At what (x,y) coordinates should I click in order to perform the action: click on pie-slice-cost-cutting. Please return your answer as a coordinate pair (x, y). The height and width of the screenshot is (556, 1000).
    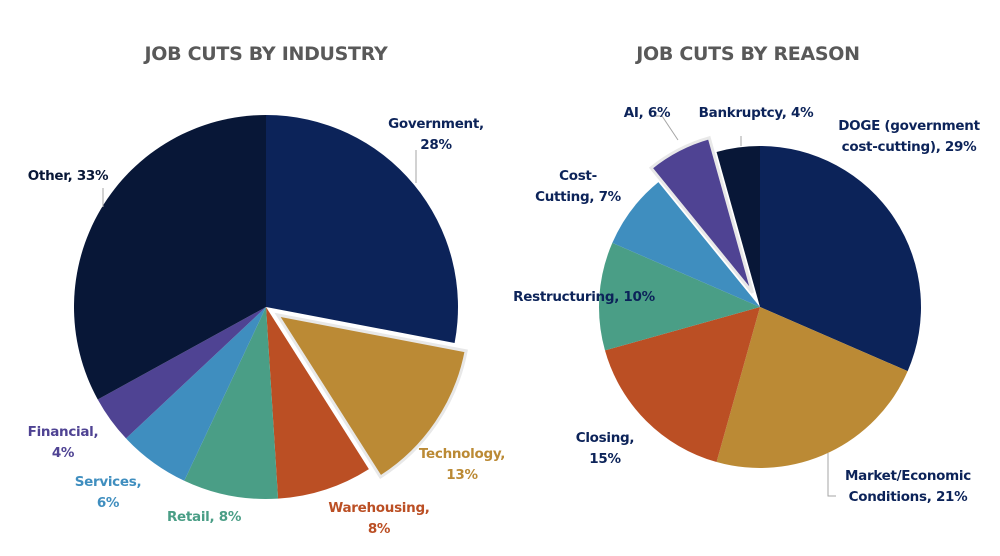
    Looking at the image, I should click on (686, 244).